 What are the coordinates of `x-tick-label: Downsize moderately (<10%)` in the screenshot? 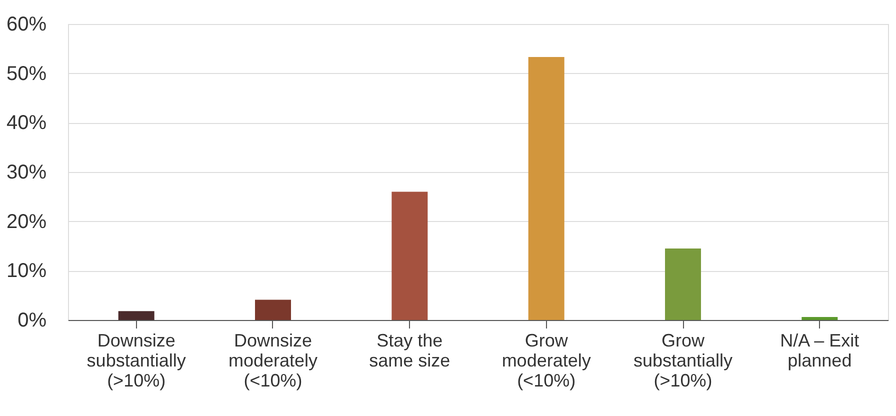 It's located at (273, 360).